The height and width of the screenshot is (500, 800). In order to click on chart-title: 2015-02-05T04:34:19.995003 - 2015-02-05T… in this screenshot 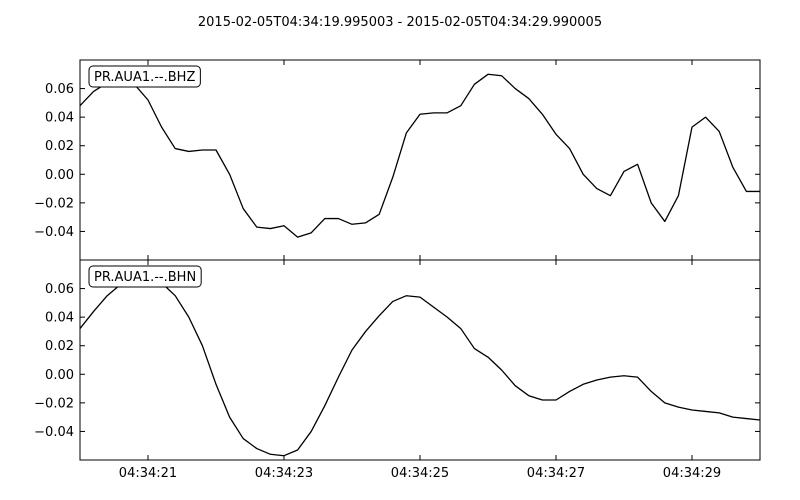, I will do `click(400, 22)`.